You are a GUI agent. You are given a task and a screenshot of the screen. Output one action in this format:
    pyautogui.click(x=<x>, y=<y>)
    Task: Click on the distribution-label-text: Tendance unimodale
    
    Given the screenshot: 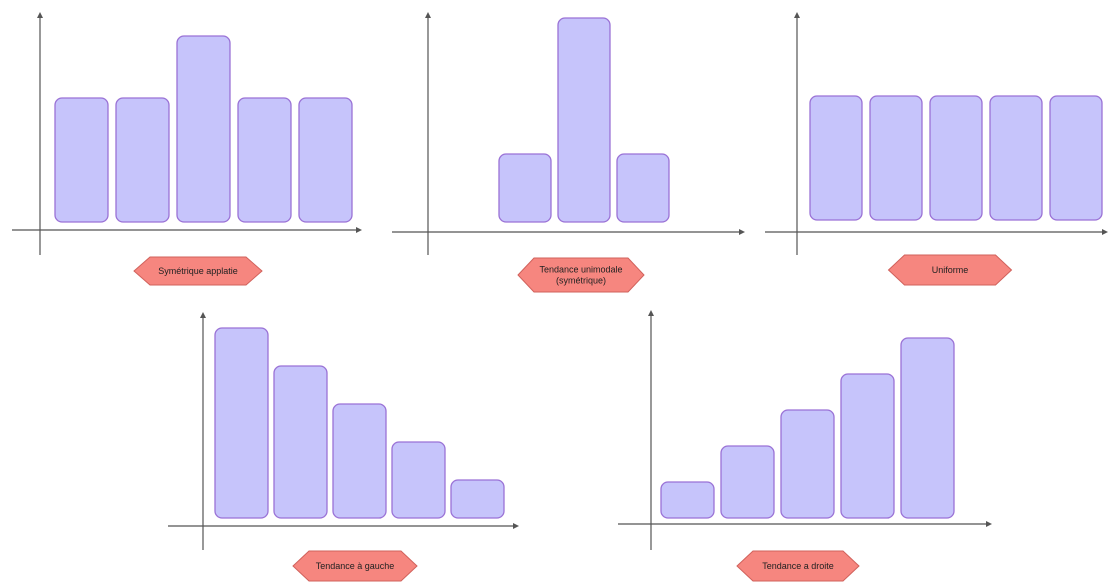 What is the action you would take?
    pyautogui.click(x=580, y=270)
    